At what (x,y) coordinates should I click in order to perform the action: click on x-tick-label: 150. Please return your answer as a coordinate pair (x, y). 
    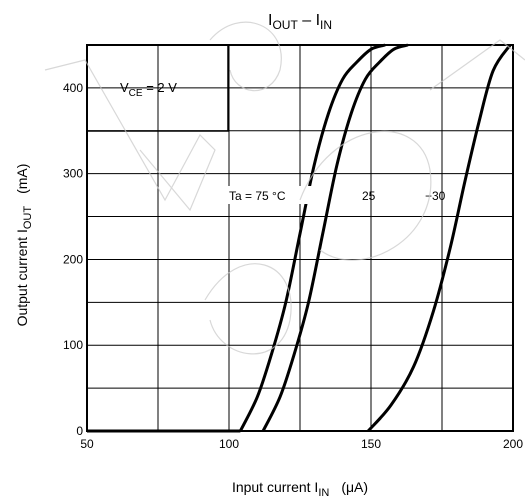
    Looking at the image, I should click on (371, 444).